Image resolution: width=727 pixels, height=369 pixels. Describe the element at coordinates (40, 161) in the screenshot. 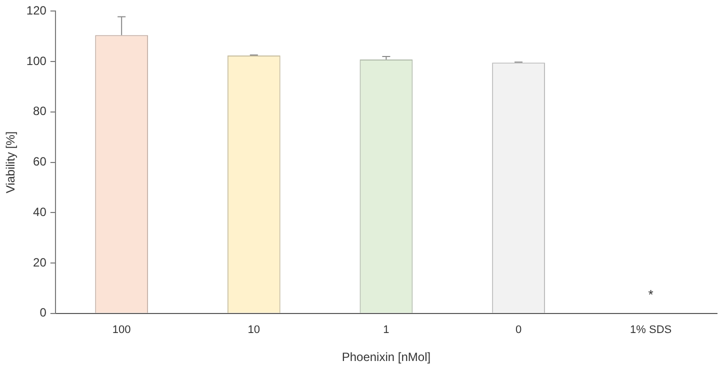

I see `y-tick-label: 60` at that location.